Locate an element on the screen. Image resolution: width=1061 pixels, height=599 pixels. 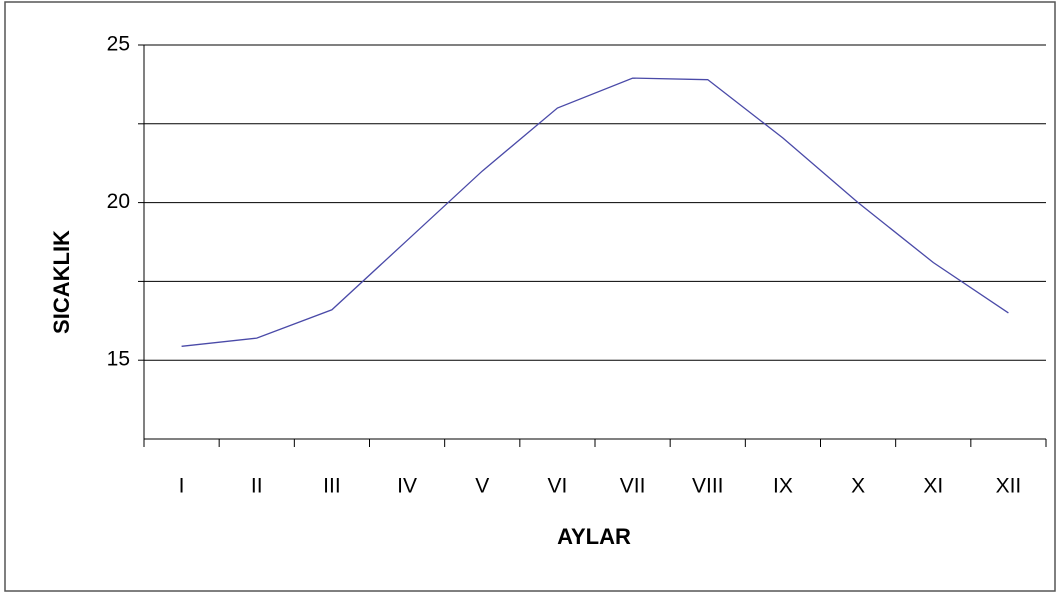
x-tick-label: X is located at coordinates (858, 486).